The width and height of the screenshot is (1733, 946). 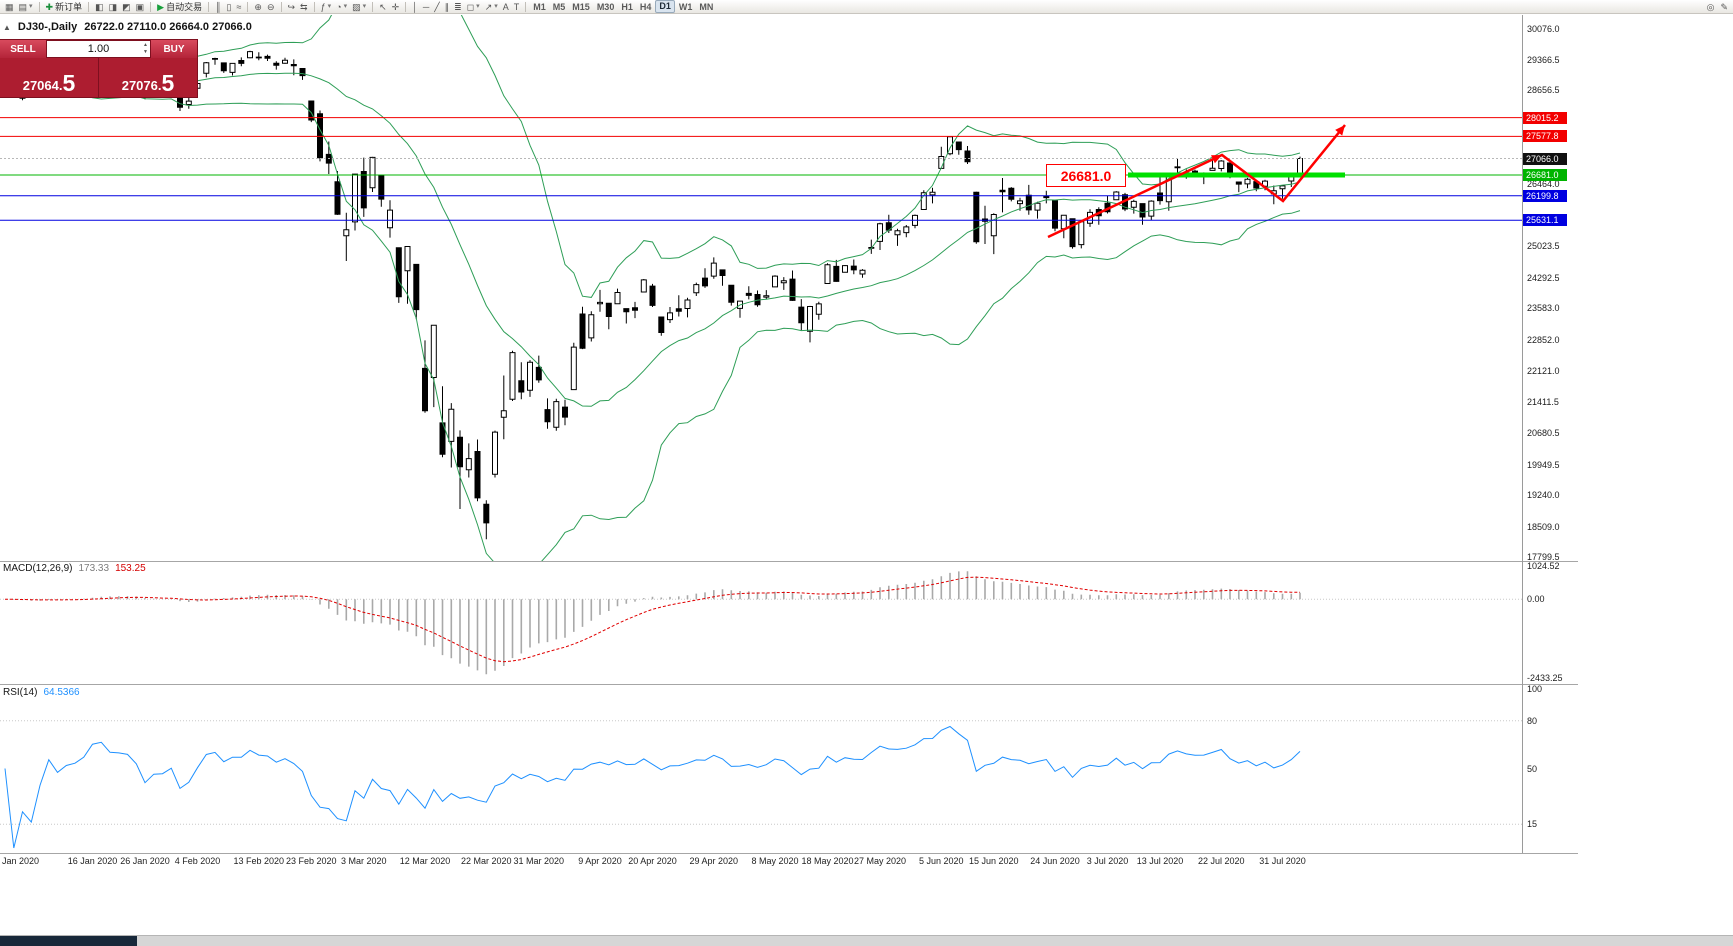 I want to click on date-label: 22 Jul 2020, so click(x=1221, y=861).